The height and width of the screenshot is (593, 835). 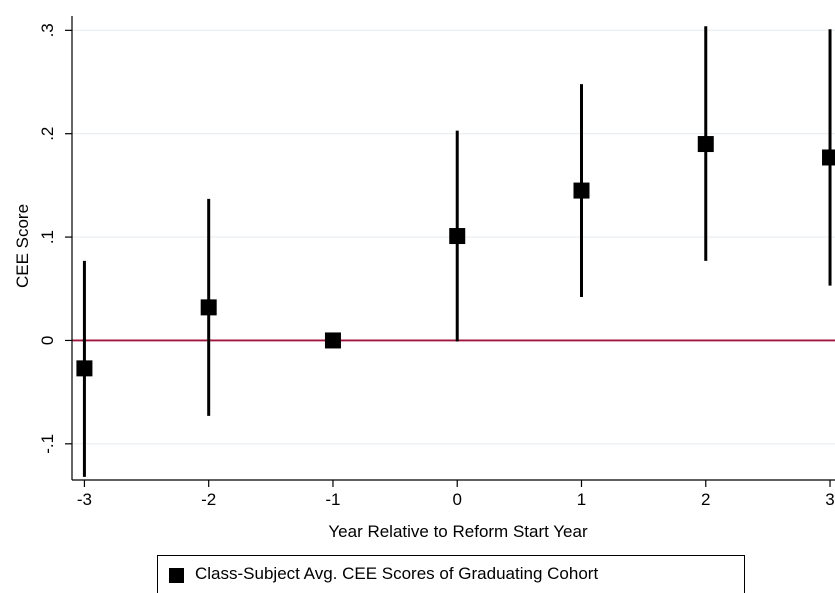 What do you see at coordinates (22, 246) in the screenshot?
I see `y-axis-title: CEE Score` at bounding box center [22, 246].